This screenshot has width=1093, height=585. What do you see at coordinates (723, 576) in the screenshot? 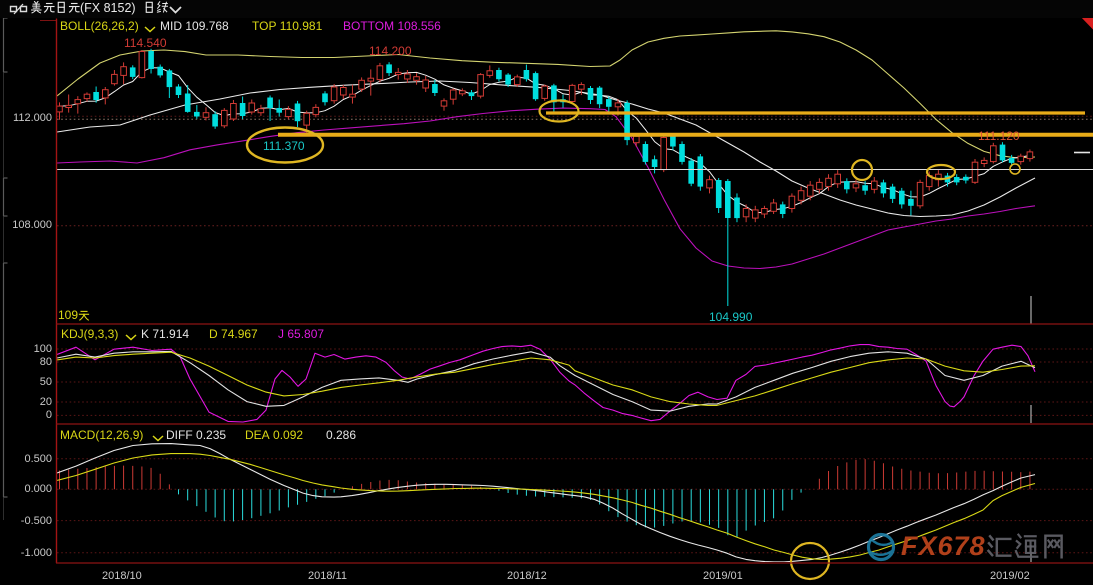
I see `date-axis-label: 2019/01` at bounding box center [723, 576].